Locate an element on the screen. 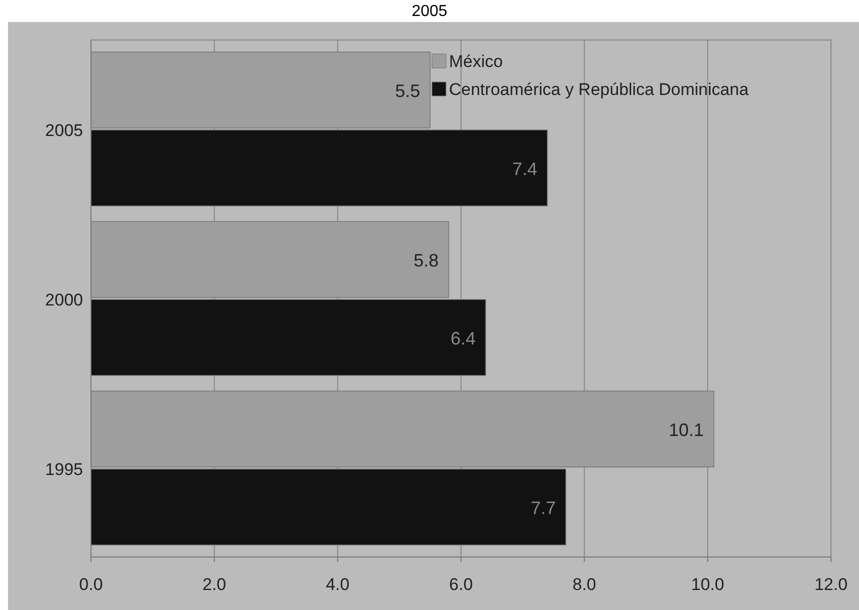 Image resolution: width=859 pixels, height=610 pixels. data-label: 6.4 is located at coordinates (463, 338).